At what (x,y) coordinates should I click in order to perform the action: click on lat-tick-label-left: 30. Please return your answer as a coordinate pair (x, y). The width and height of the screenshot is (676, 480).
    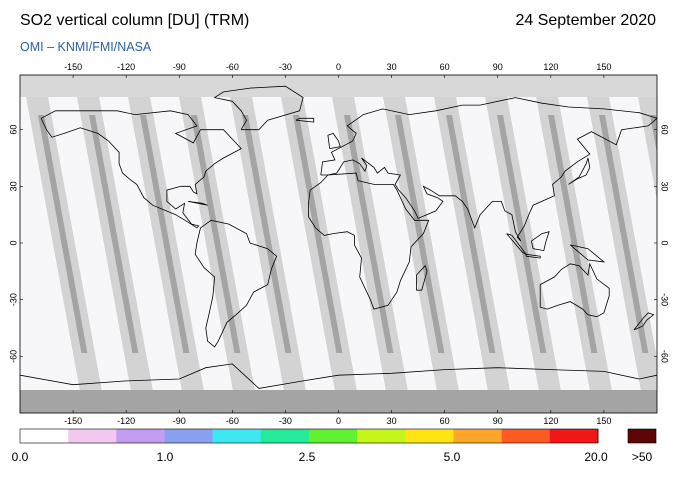
    Looking at the image, I should click on (13, 186).